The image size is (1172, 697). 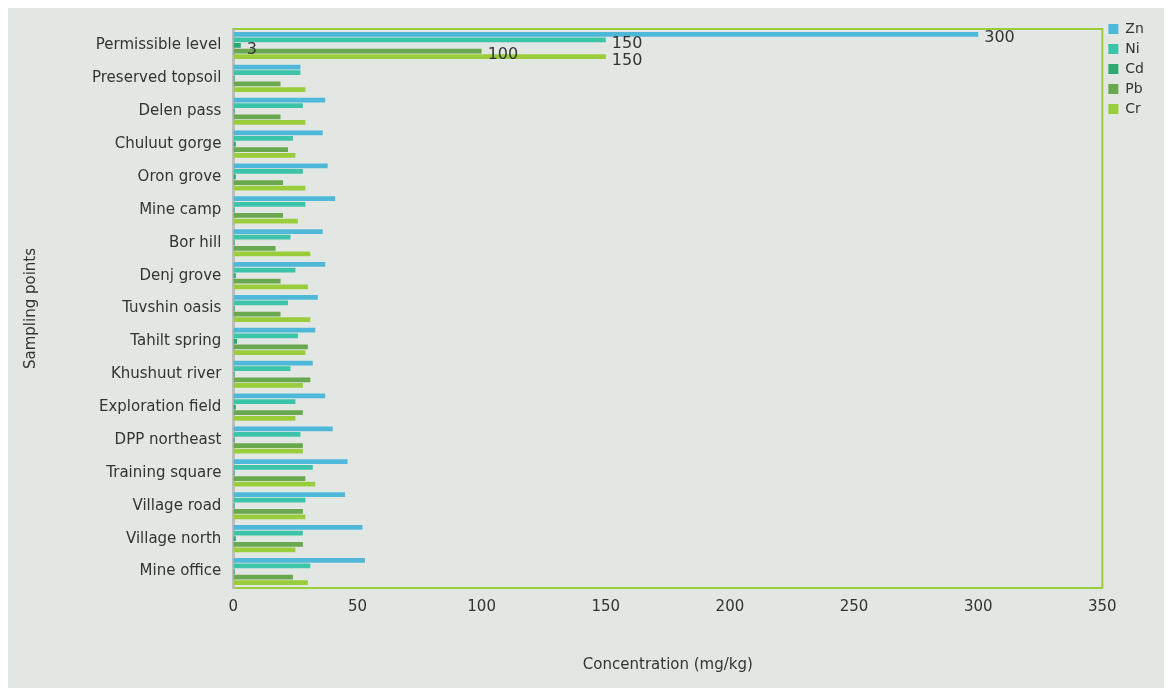 What do you see at coordinates (163, 471) in the screenshot?
I see `y-tick-label: Training square` at bounding box center [163, 471].